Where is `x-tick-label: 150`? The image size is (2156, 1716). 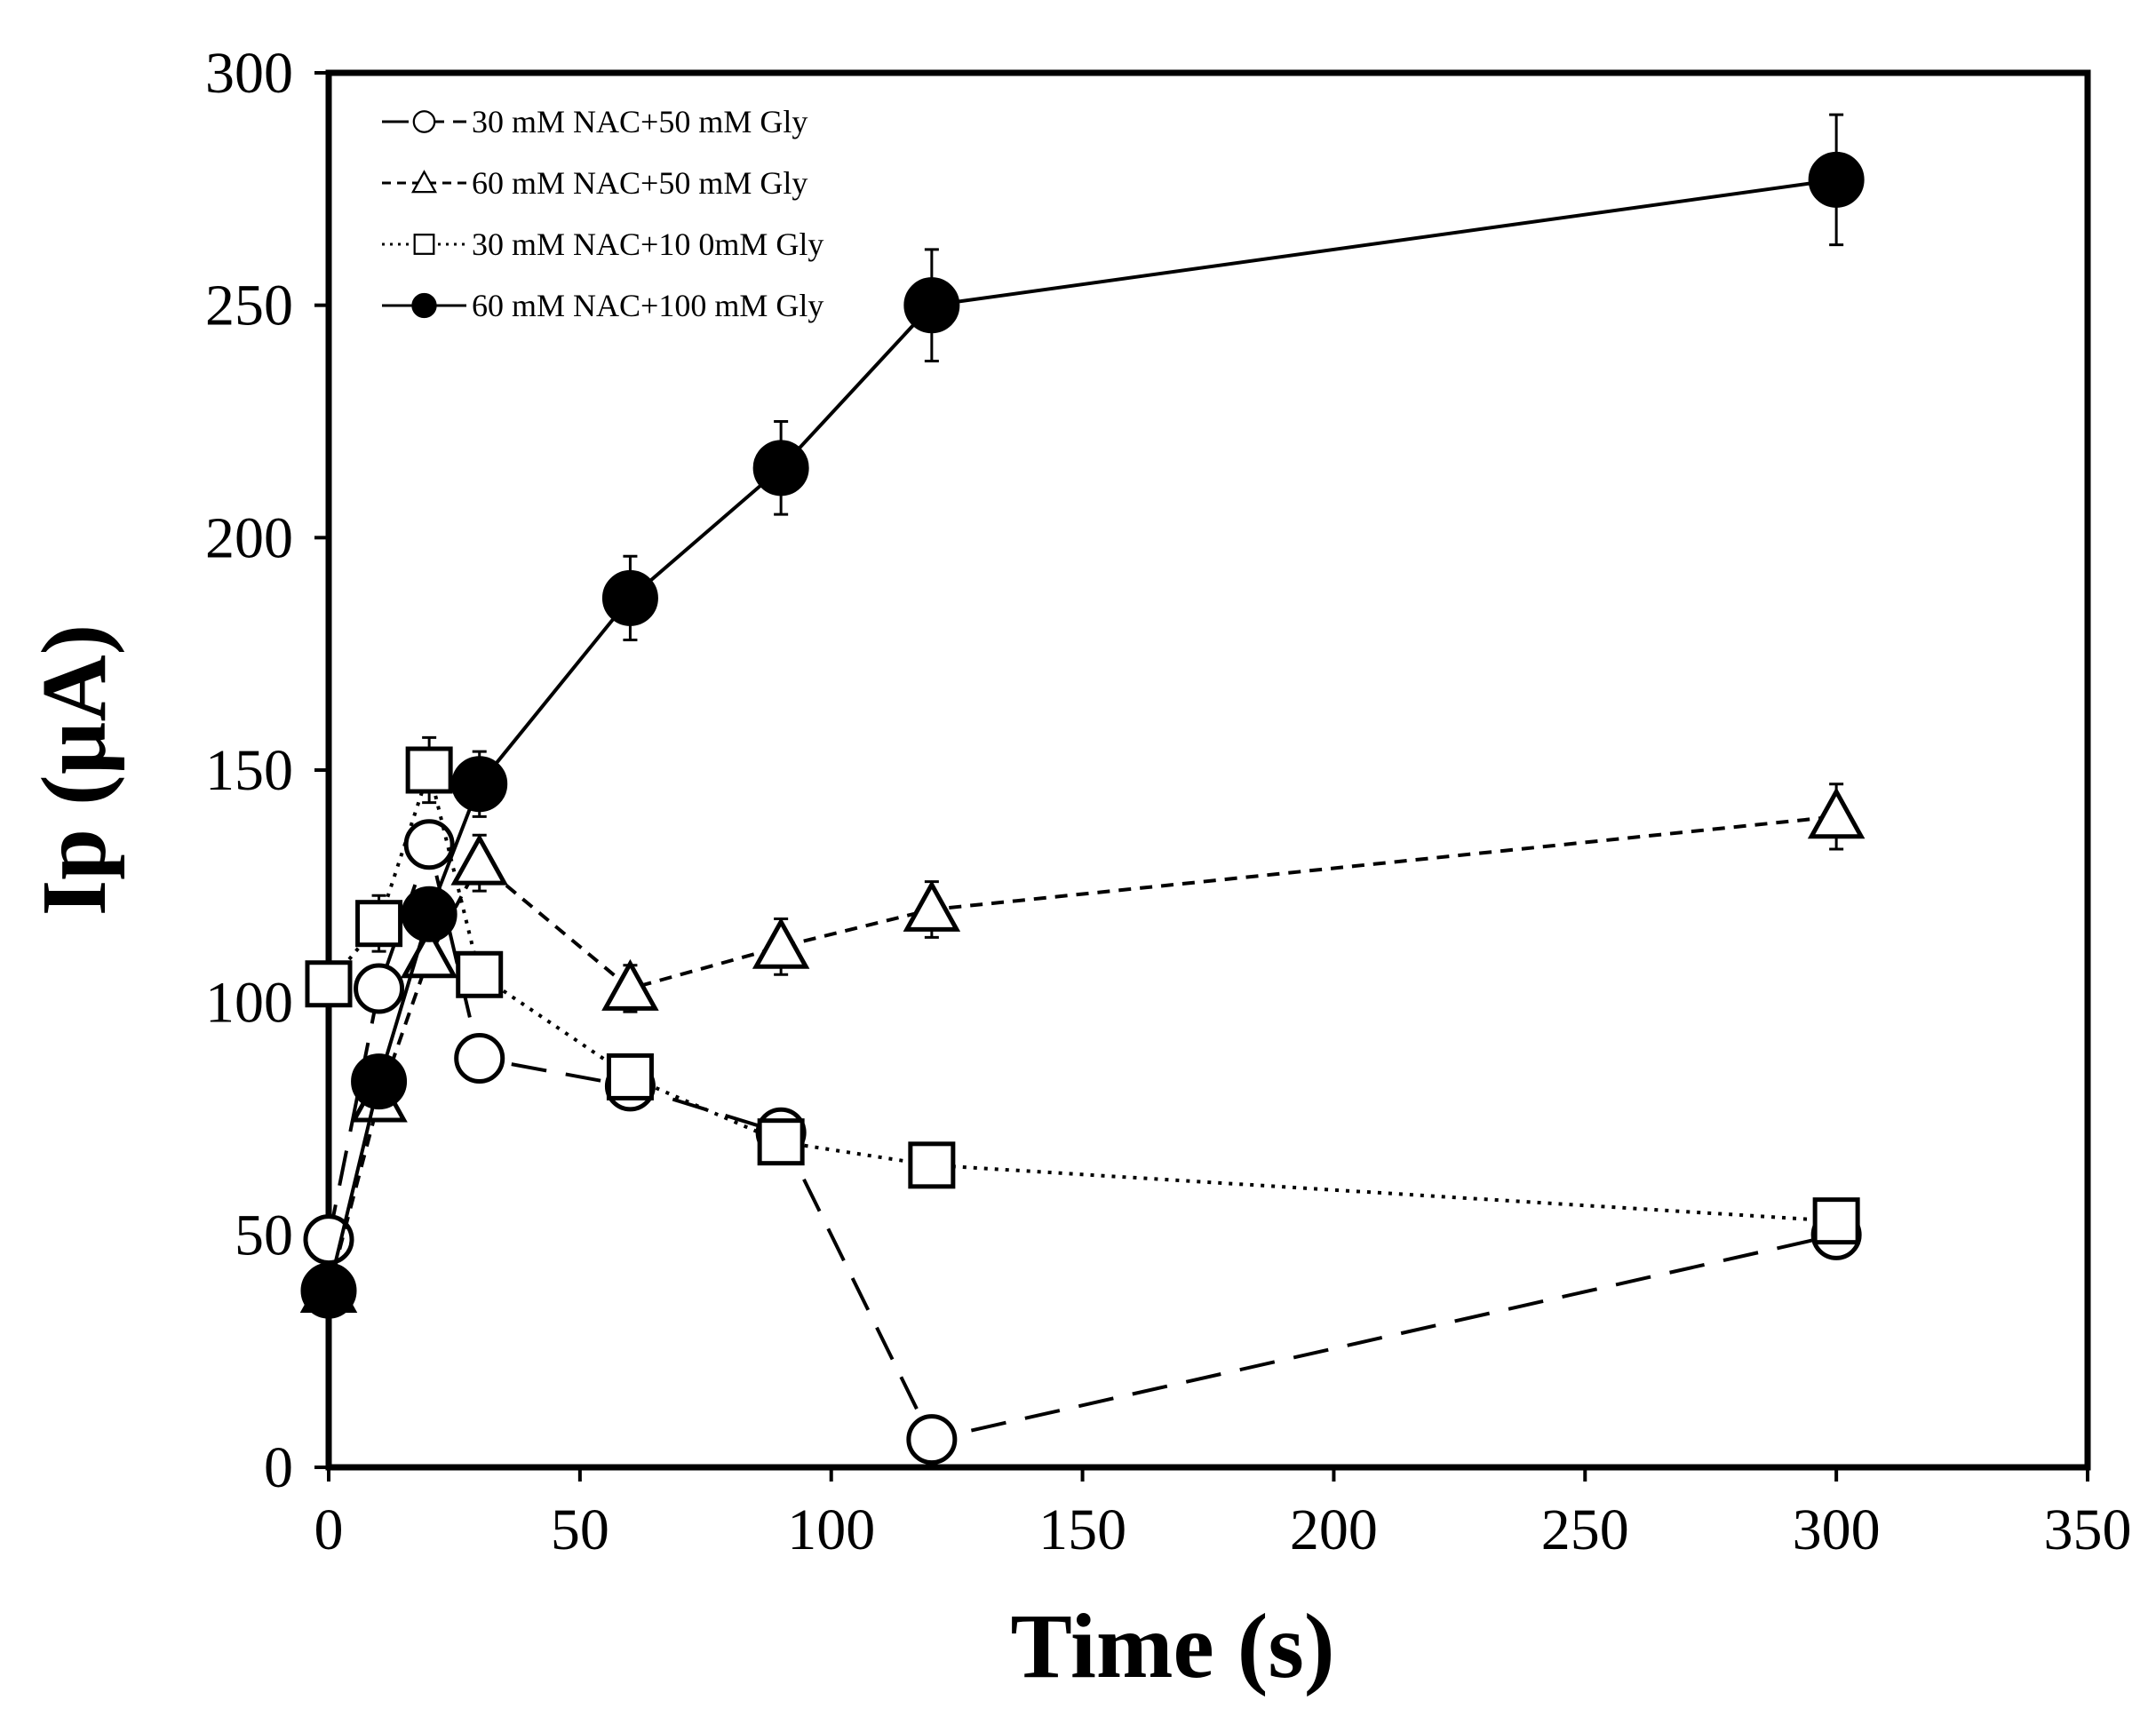
x-tick-label: 150 is located at coordinates (1082, 1530).